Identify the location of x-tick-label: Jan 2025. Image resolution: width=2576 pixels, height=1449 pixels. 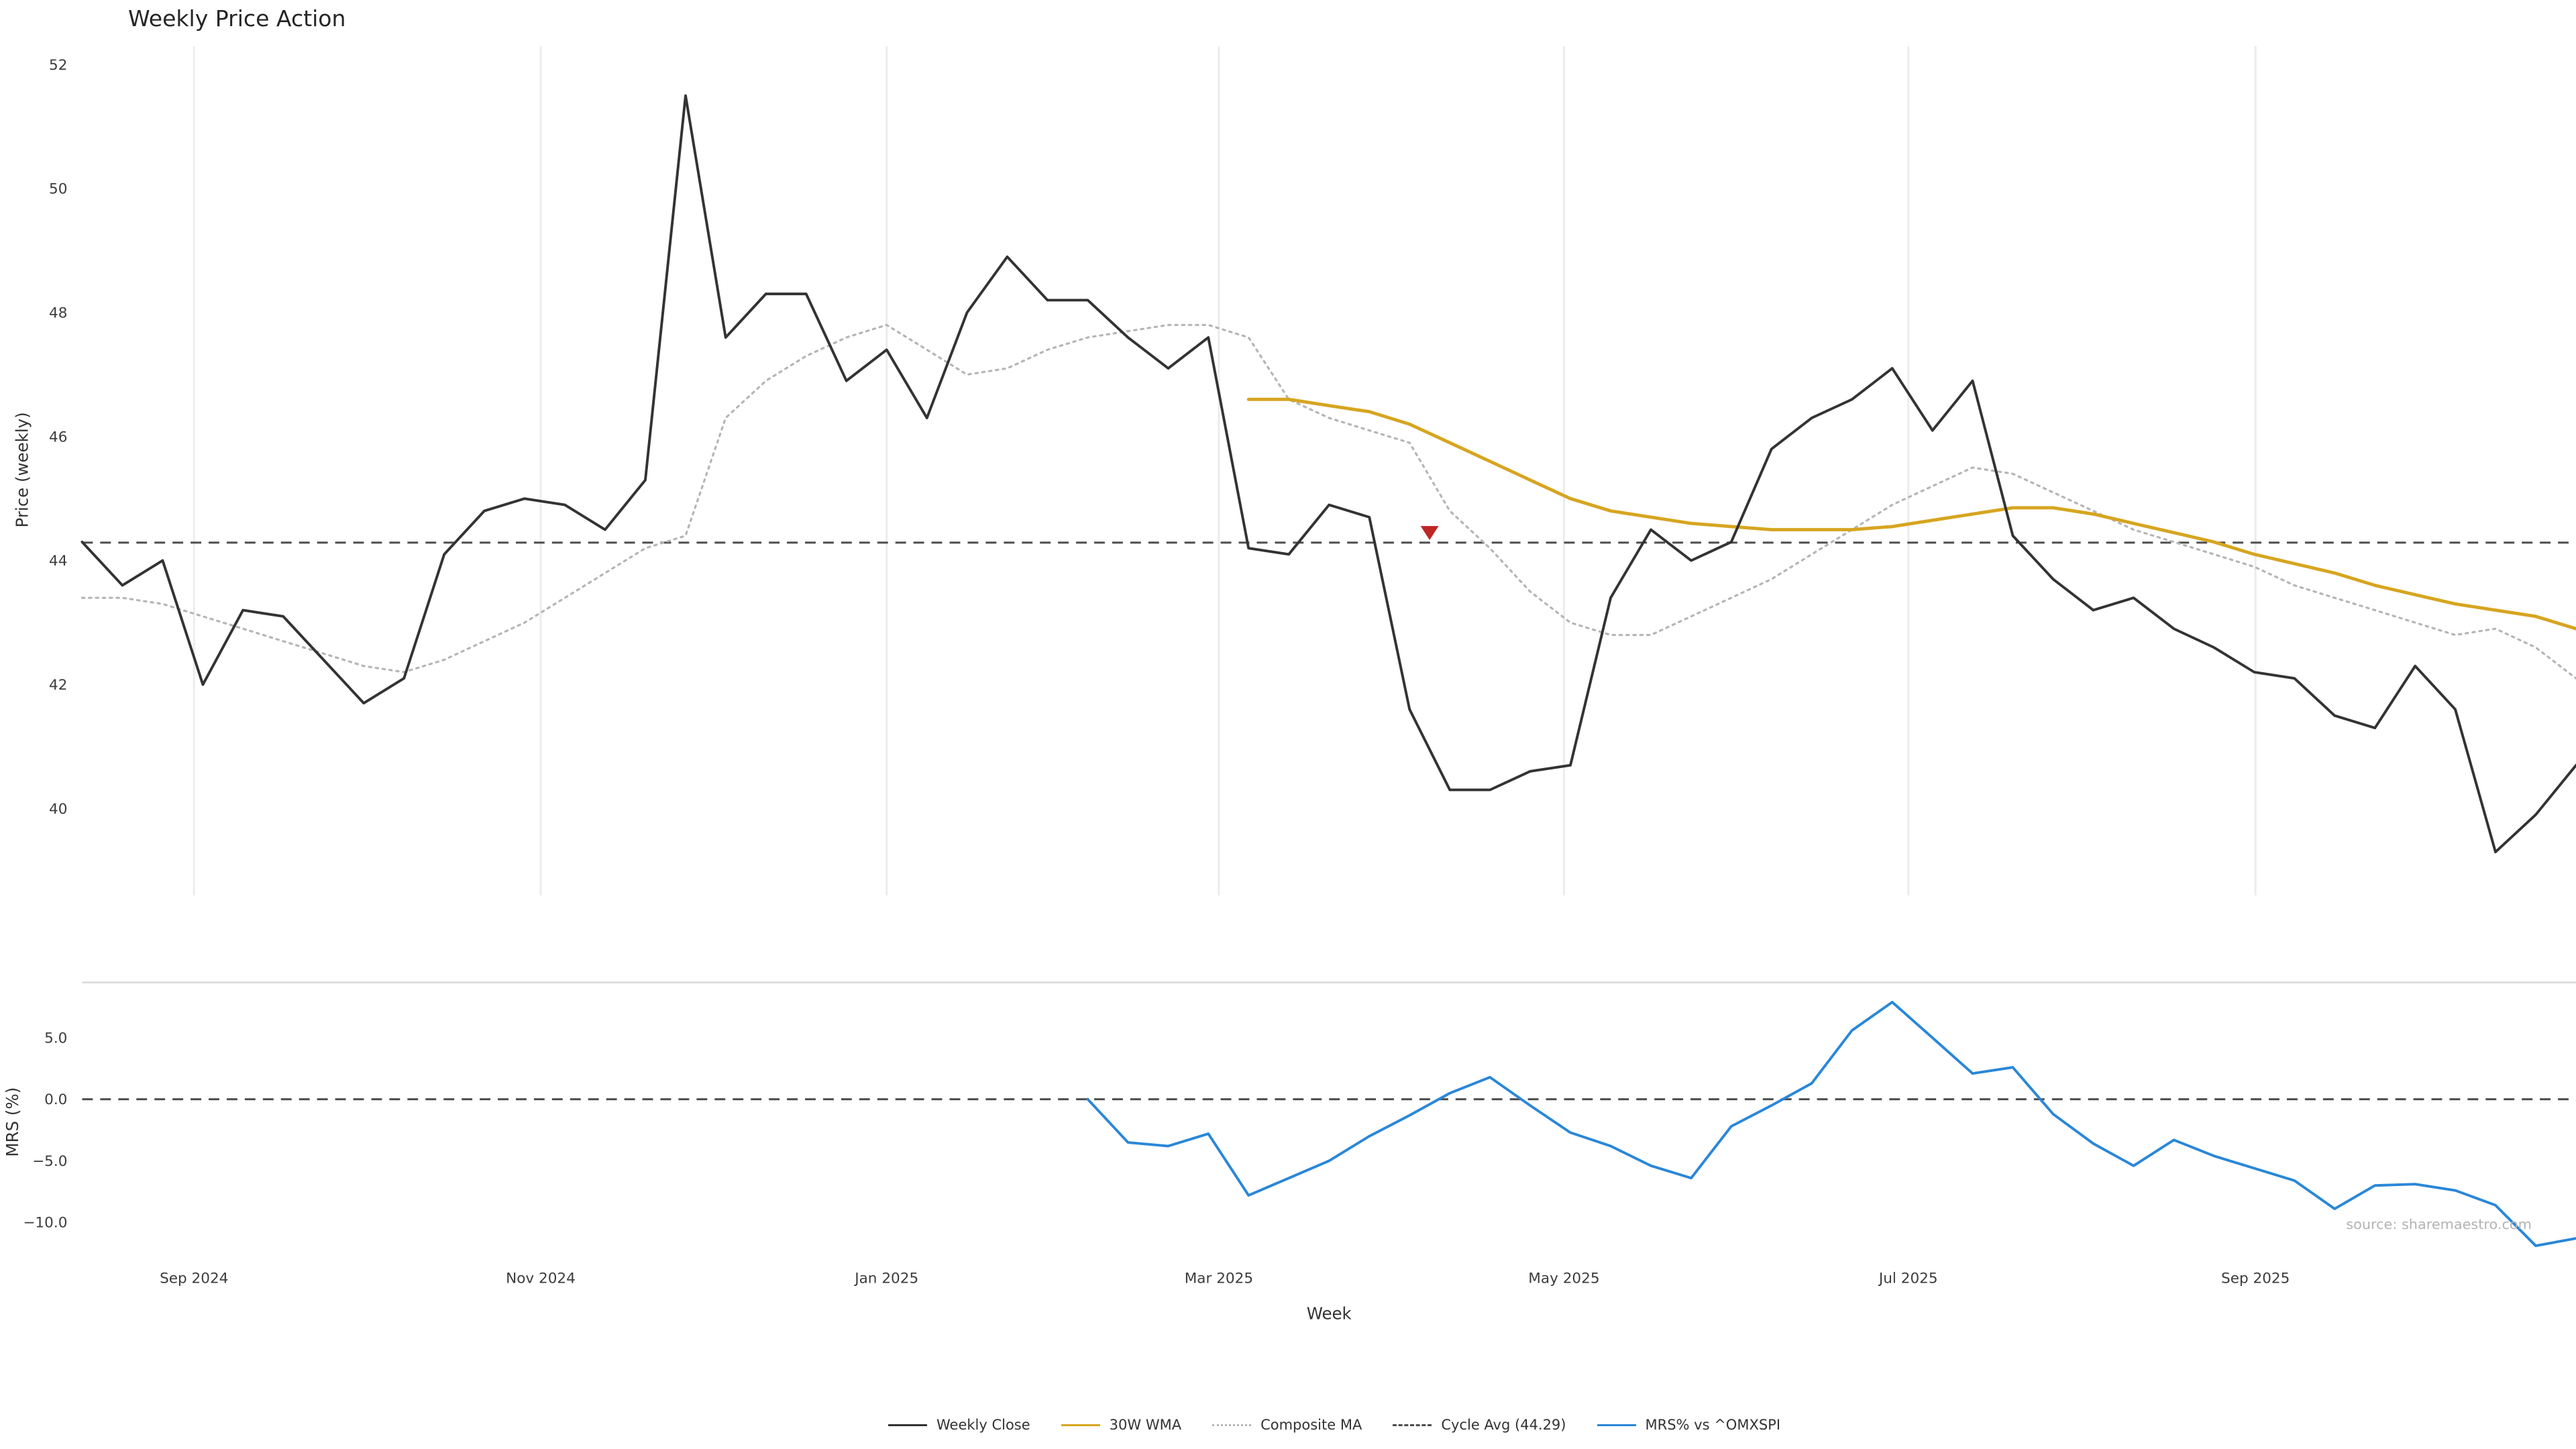
(885, 1279).